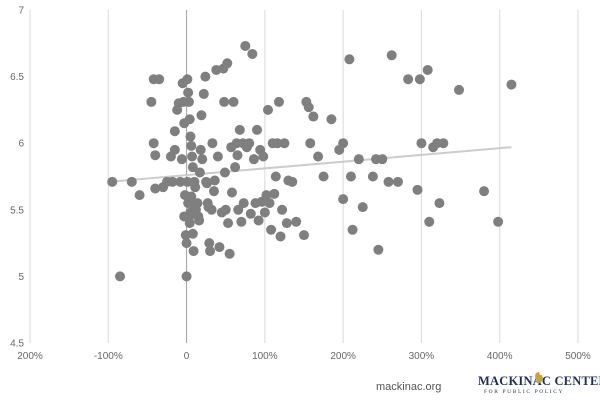 Image resolution: width=600 pixels, height=401 pixels. What do you see at coordinates (17, 77) in the screenshot?
I see `y-tick-label: 6.5` at bounding box center [17, 77].